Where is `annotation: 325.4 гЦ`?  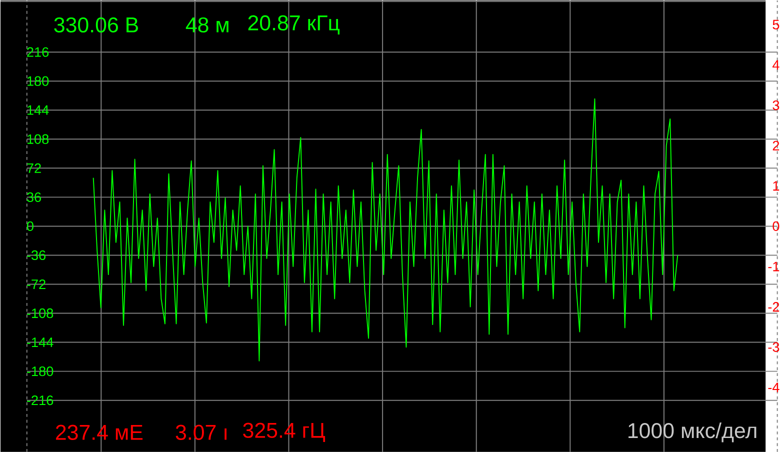 annotation: 325.4 гЦ is located at coordinates (284, 432).